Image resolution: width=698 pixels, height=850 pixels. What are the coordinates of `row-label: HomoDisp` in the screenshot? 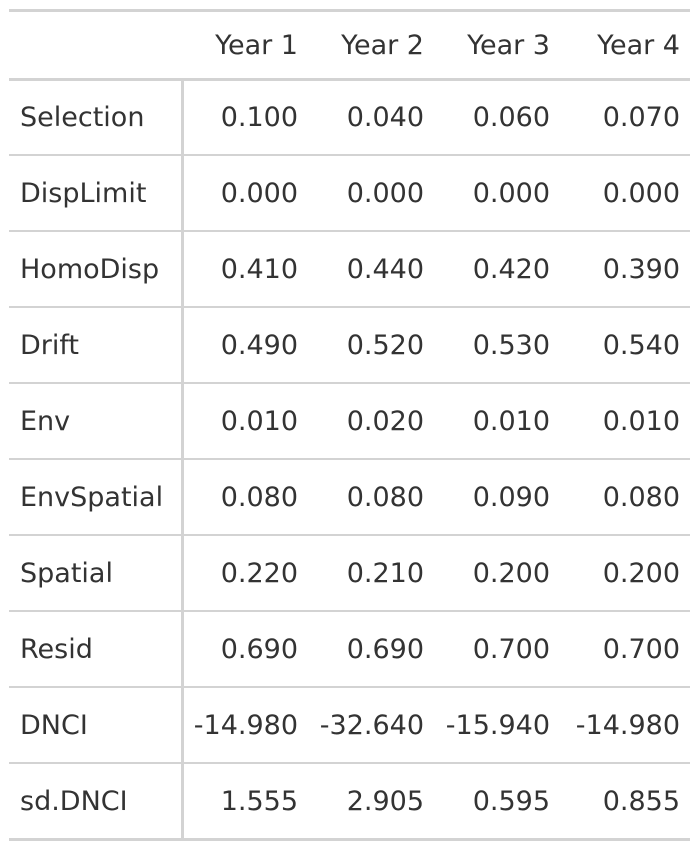 It's located at (96, 269).